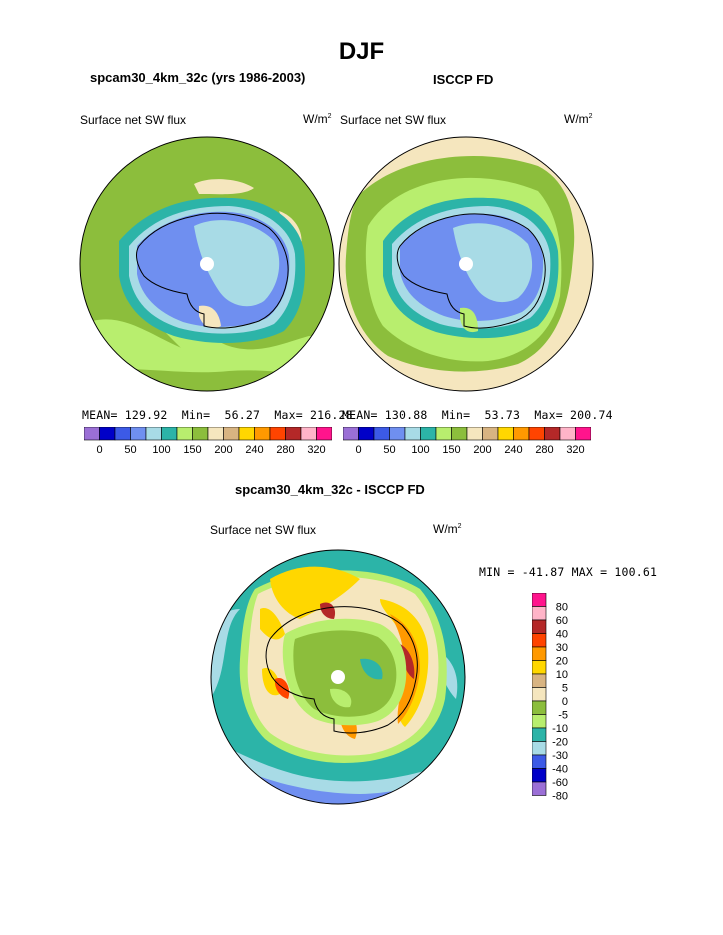 The height and width of the screenshot is (935, 723). I want to click on colorbar-tick-label: 80, so click(562, 608).